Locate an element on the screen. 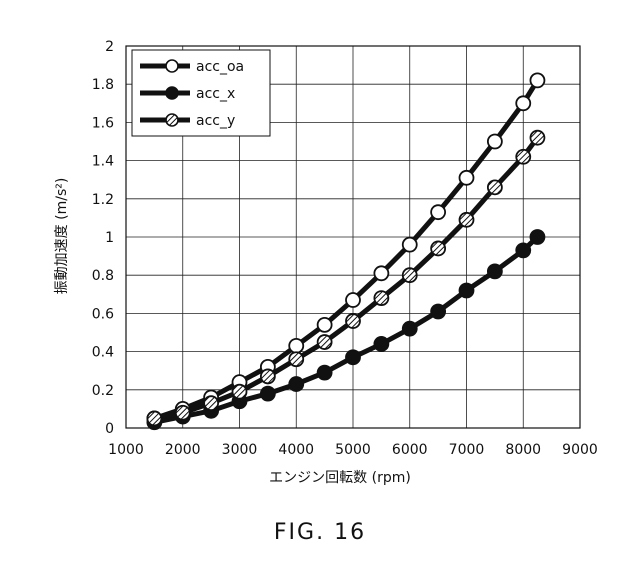 The image size is (640, 580). legend: acc_oa acc_x acc_y is located at coordinates (201, 93).